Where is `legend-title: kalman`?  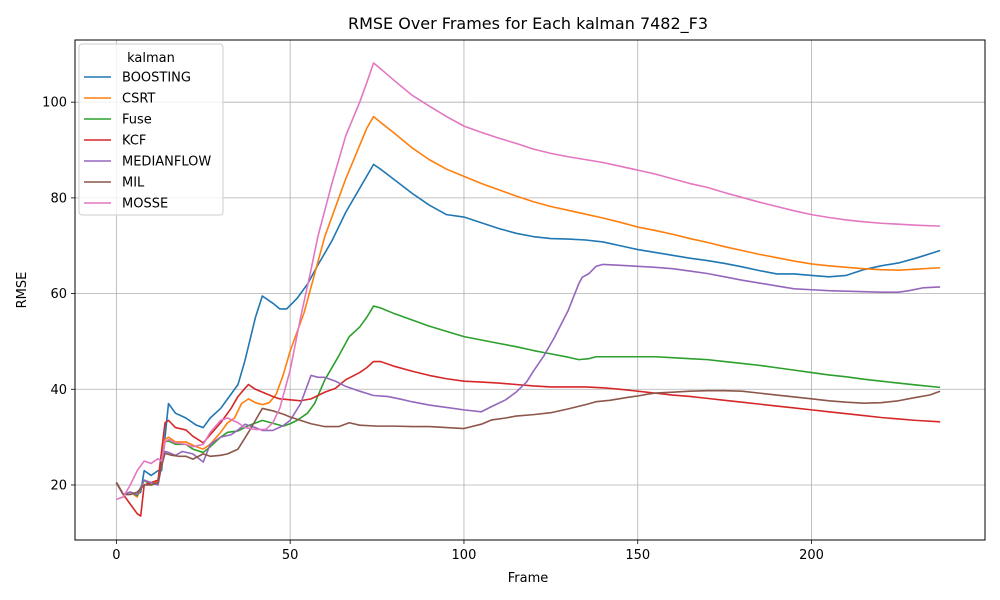 legend-title: kalman is located at coordinates (151, 58).